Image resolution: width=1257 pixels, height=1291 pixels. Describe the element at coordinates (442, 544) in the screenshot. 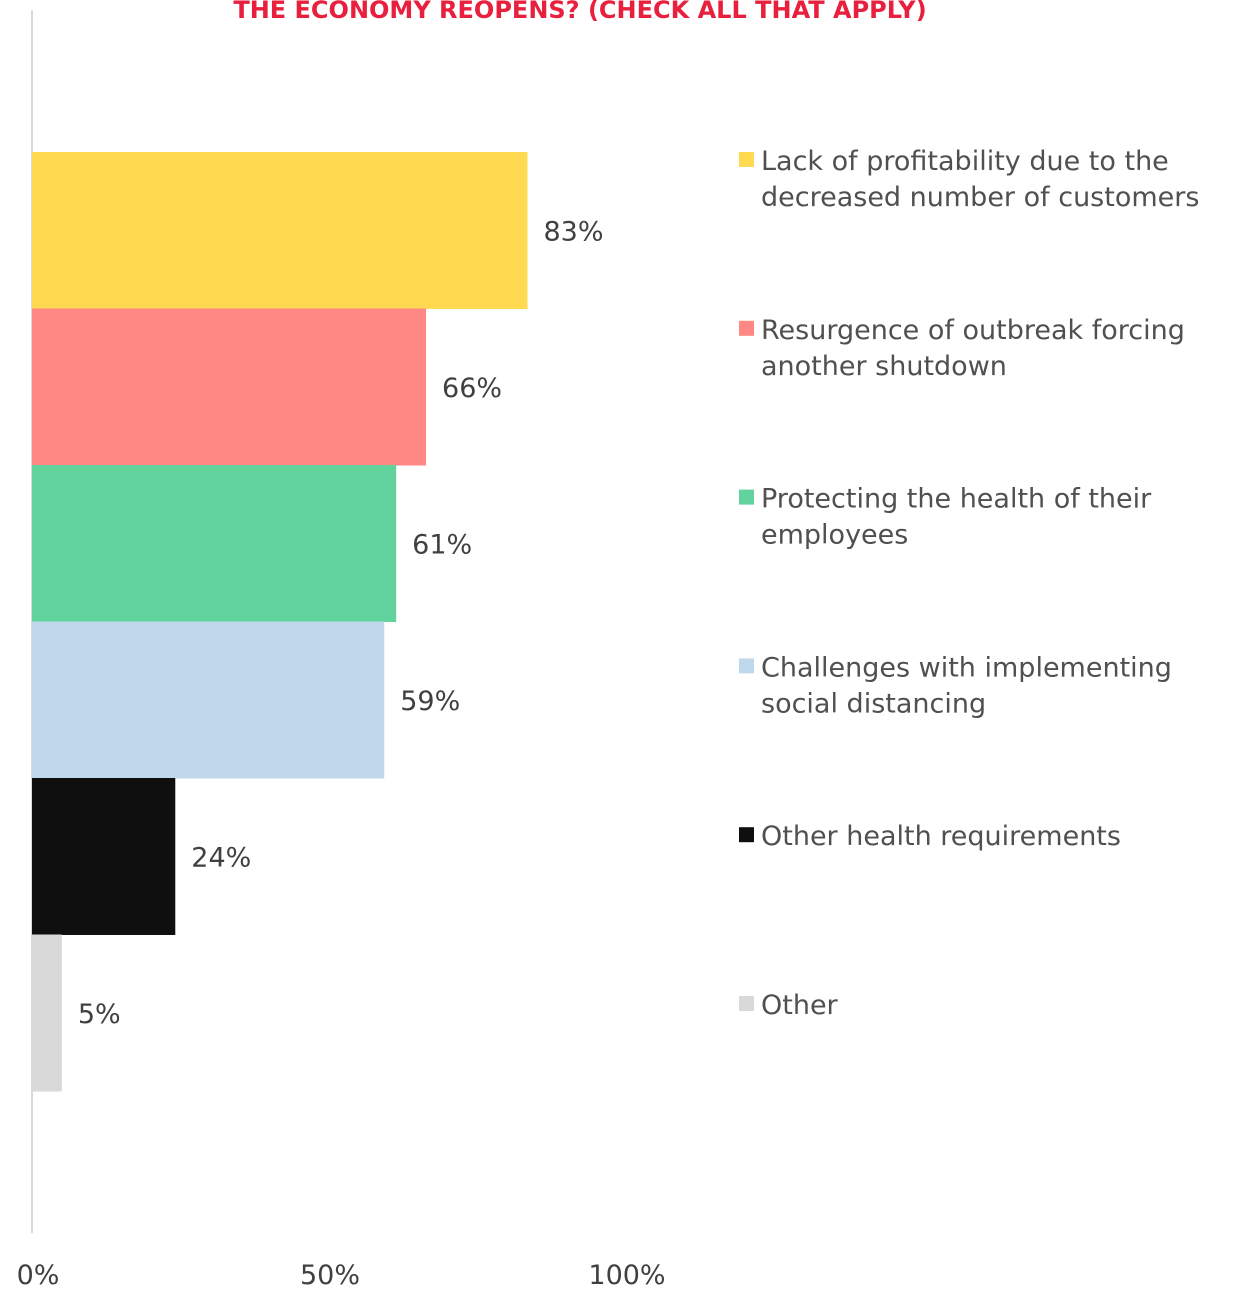

I see `value-label-3: 61%` at that location.